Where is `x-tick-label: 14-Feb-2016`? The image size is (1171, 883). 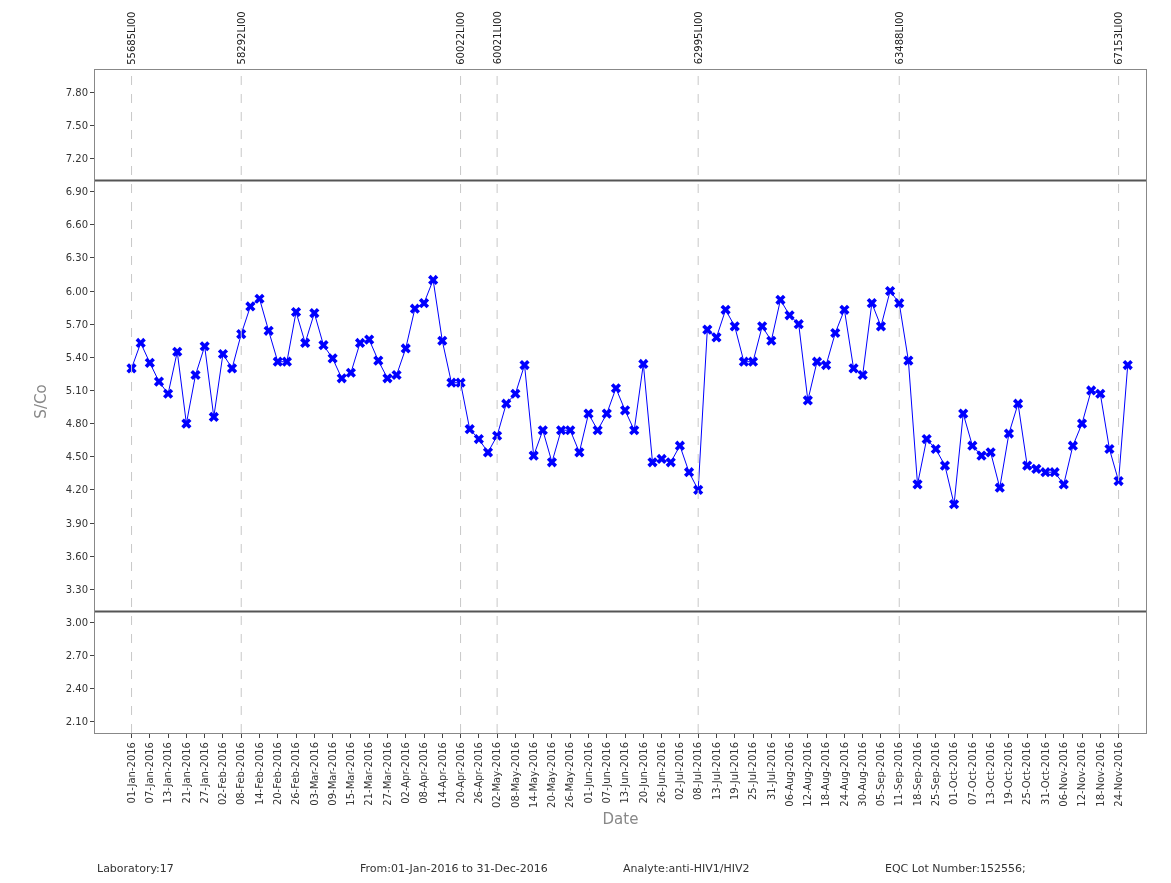
x-tick-label: 14-Feb-2016 is located at coordinates (259, 774).